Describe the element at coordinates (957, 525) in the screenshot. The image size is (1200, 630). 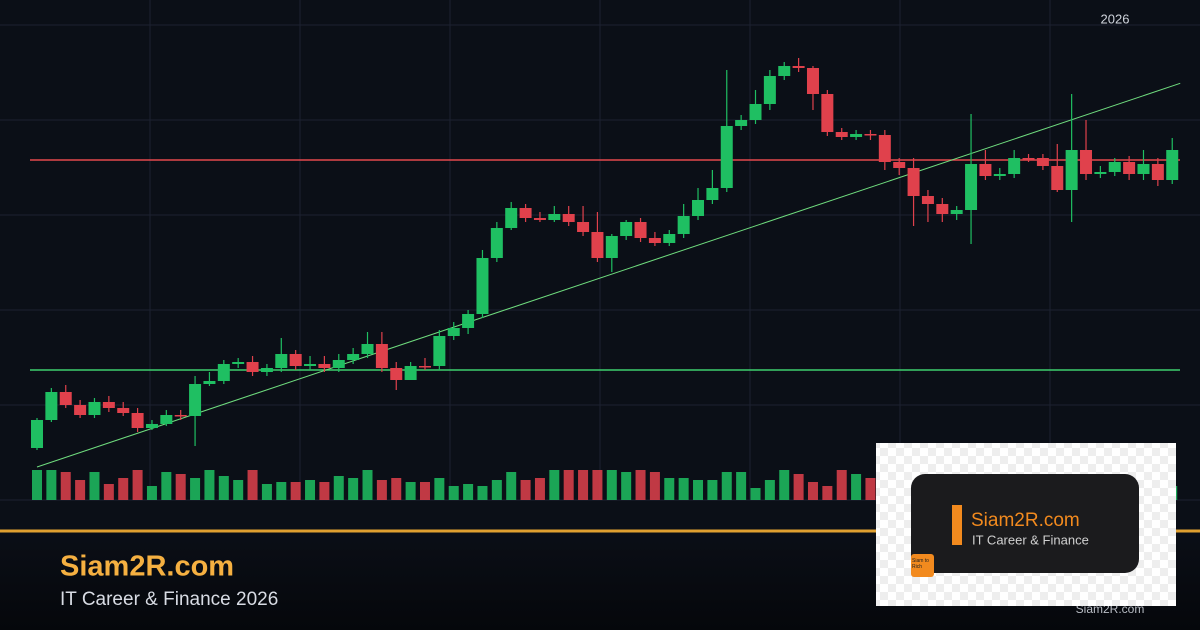
I see `logo-bar` at that location.